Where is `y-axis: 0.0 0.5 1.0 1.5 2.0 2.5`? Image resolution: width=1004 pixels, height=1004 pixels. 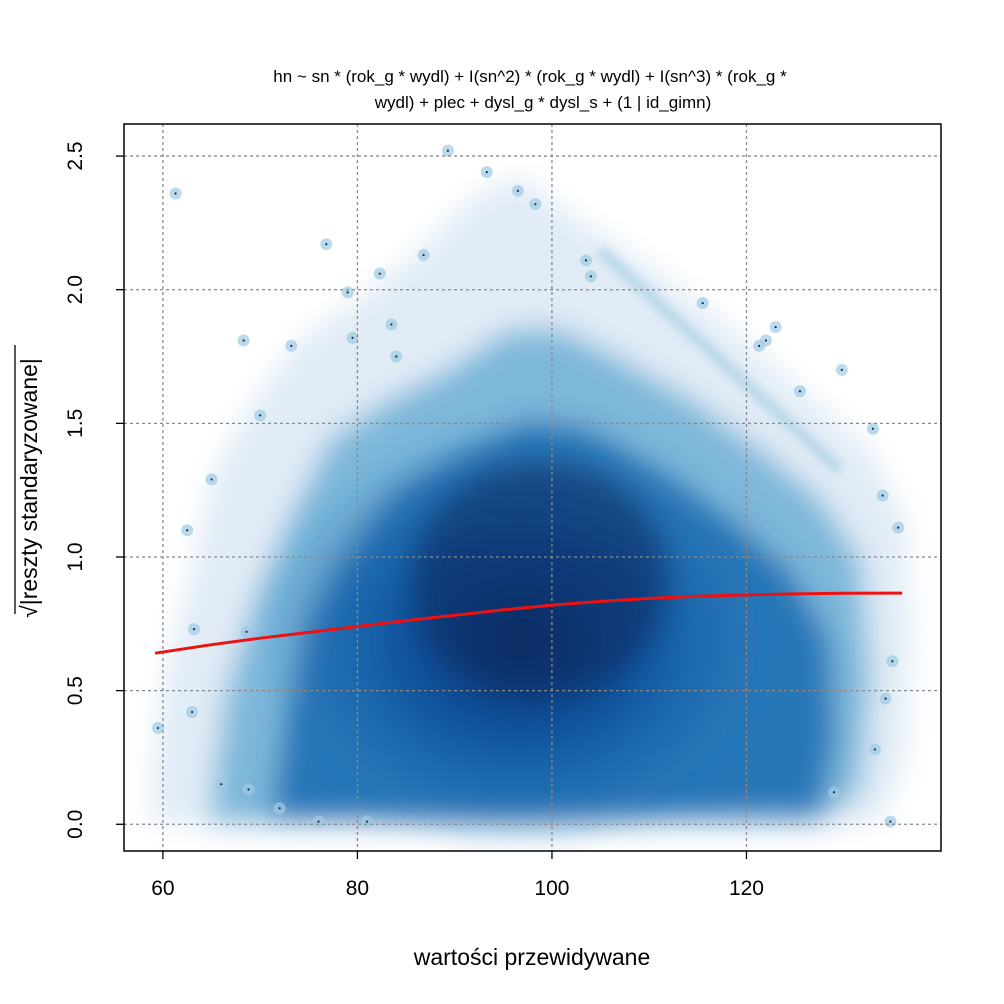
y-axis: 0.0 0.5 1.0 1.5 2.0 2.5 is located at coordinates (94, 490).